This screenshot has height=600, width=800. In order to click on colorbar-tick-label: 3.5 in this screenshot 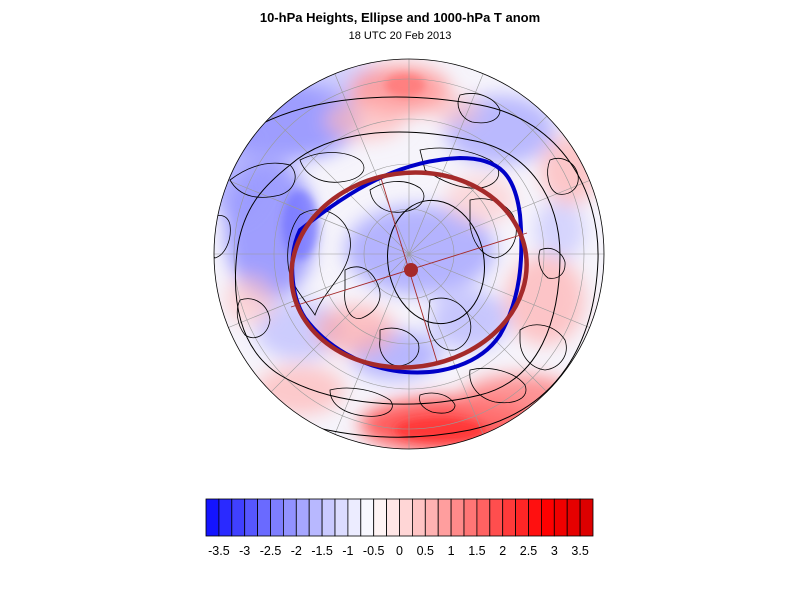, I will do `click(580, 551)`.